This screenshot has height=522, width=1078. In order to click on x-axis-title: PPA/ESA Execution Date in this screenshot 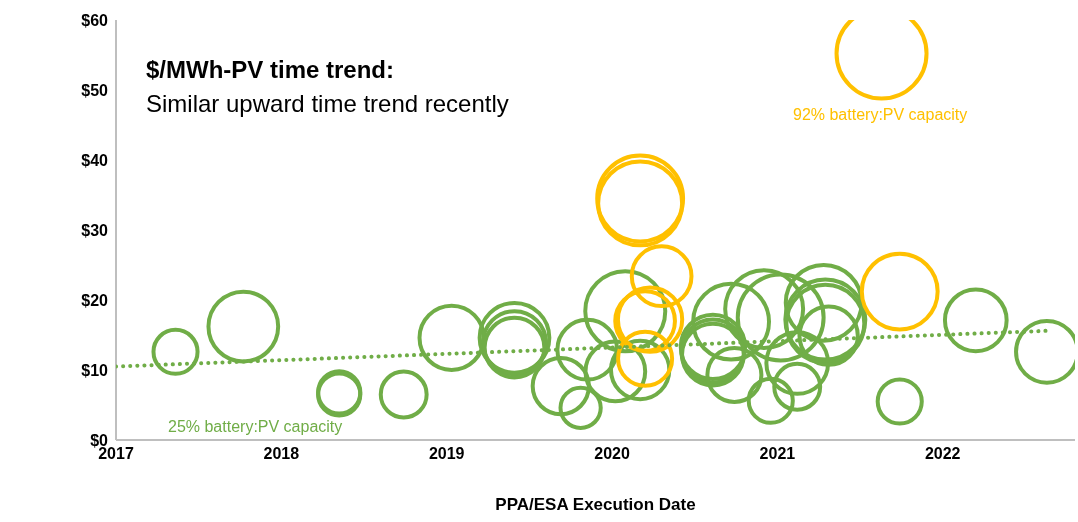, I will do `click(595, 504)`.